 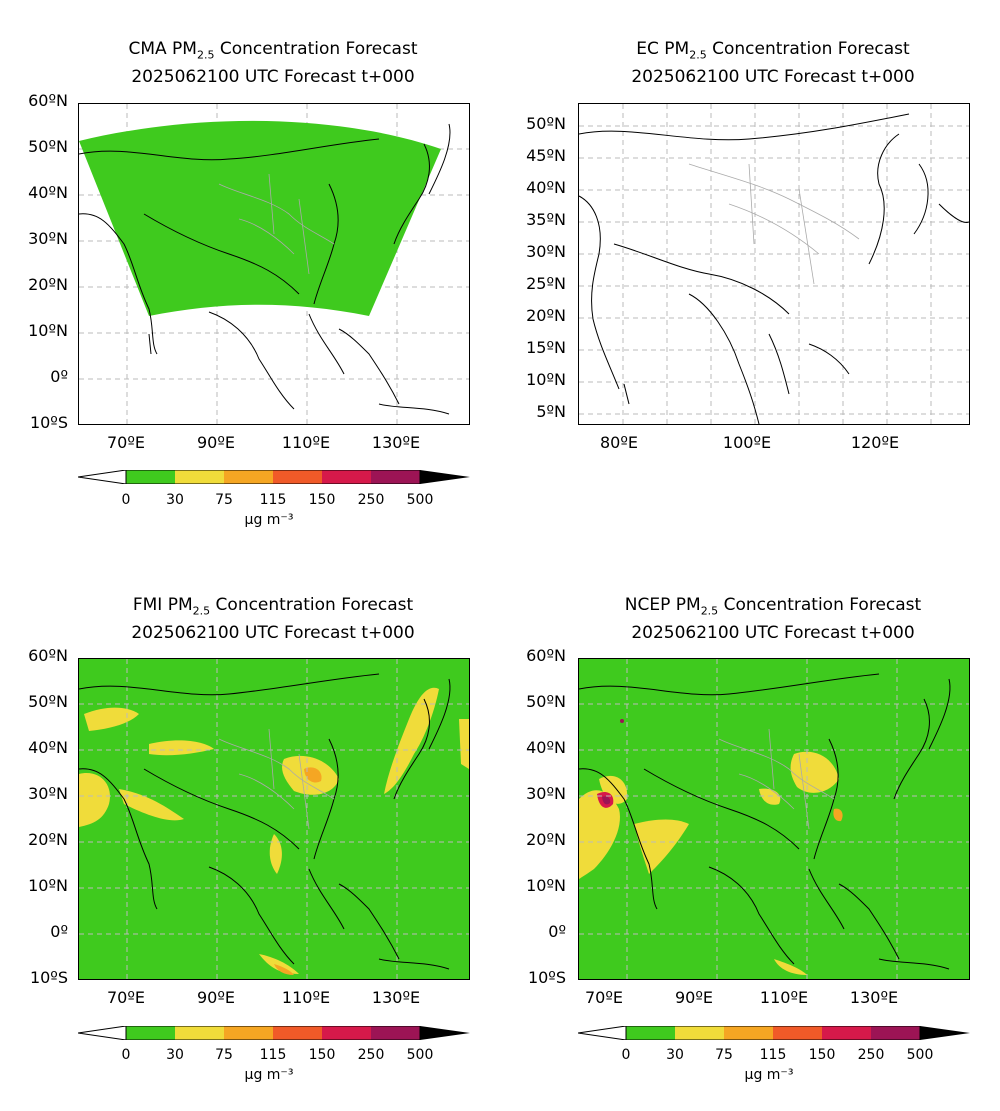 I want to click on ec-xtick: 80ºE, so click(x=618, y=442).